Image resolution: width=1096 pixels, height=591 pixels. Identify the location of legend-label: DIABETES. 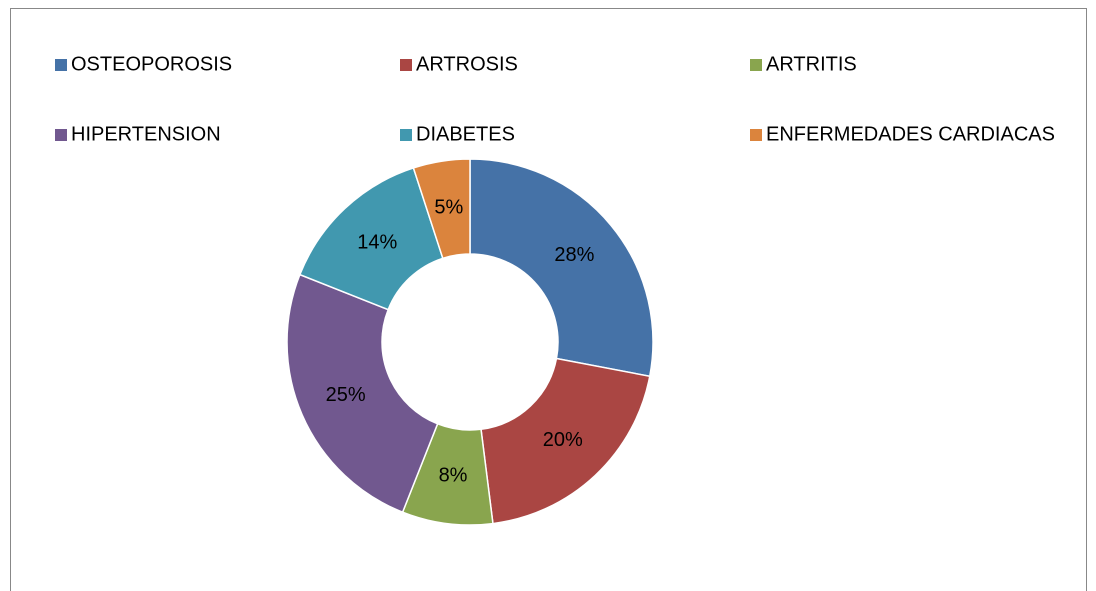
(465, 134).